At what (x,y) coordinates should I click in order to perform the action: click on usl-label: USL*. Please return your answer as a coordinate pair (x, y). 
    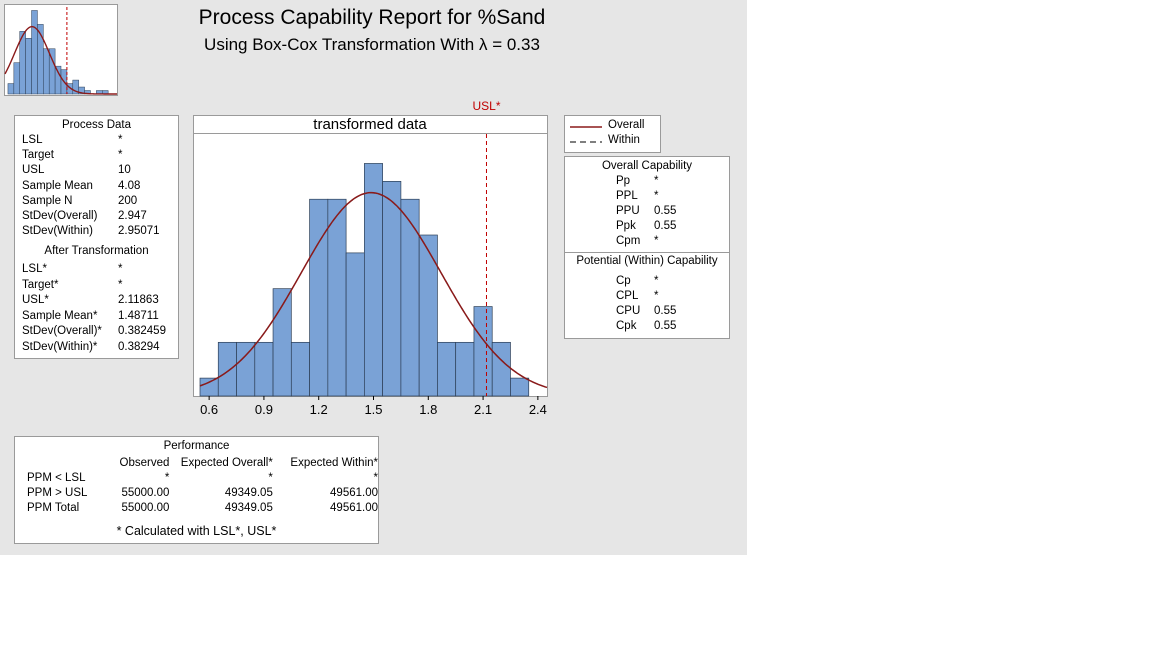
    Looking at the image, I should click on (486, 106).